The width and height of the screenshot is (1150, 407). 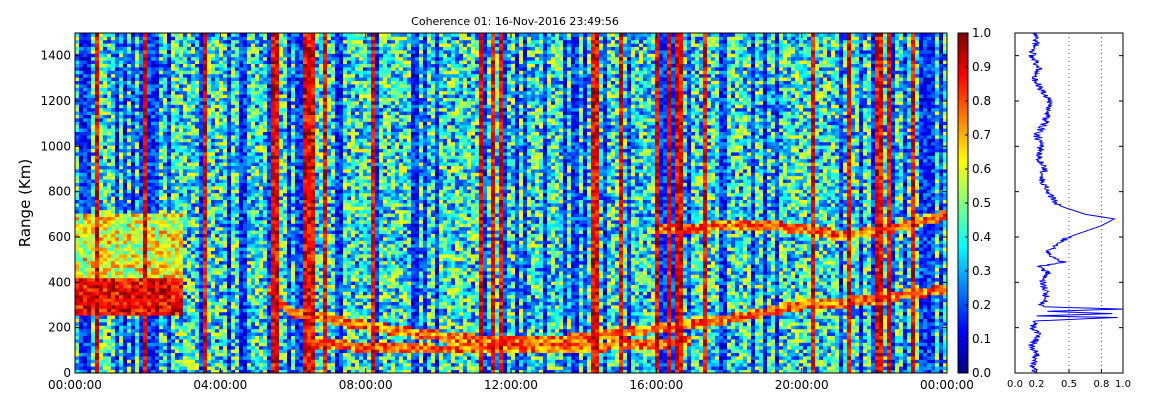 I want to click on profile-x-axis: 0.0 0.2 0.5 0.8 1.0, so click(x=1069, y=379).